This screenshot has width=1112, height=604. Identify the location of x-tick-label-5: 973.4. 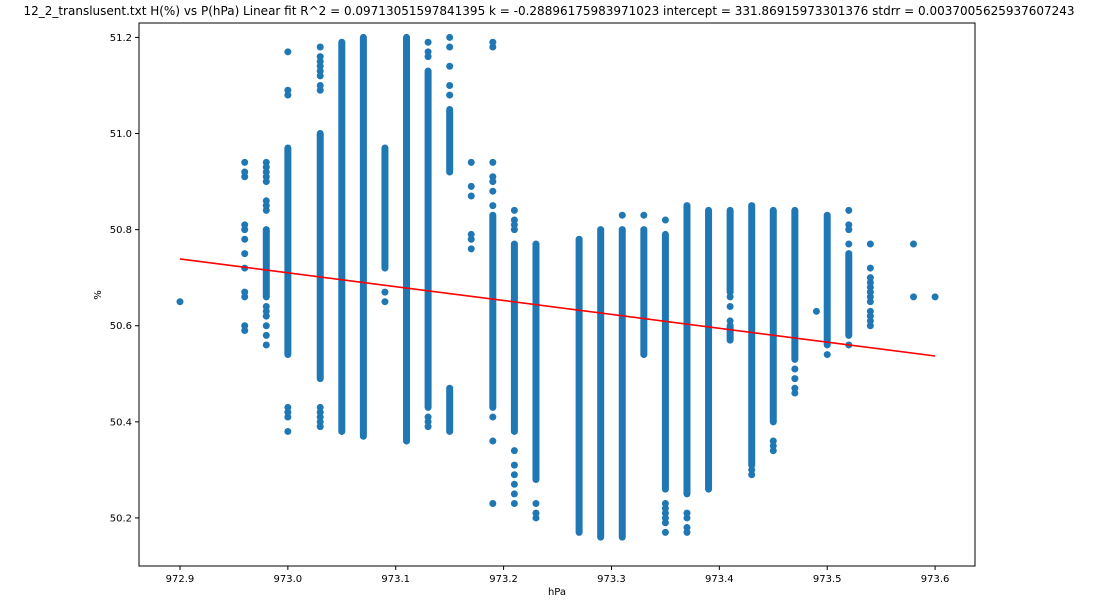
(719, 579).